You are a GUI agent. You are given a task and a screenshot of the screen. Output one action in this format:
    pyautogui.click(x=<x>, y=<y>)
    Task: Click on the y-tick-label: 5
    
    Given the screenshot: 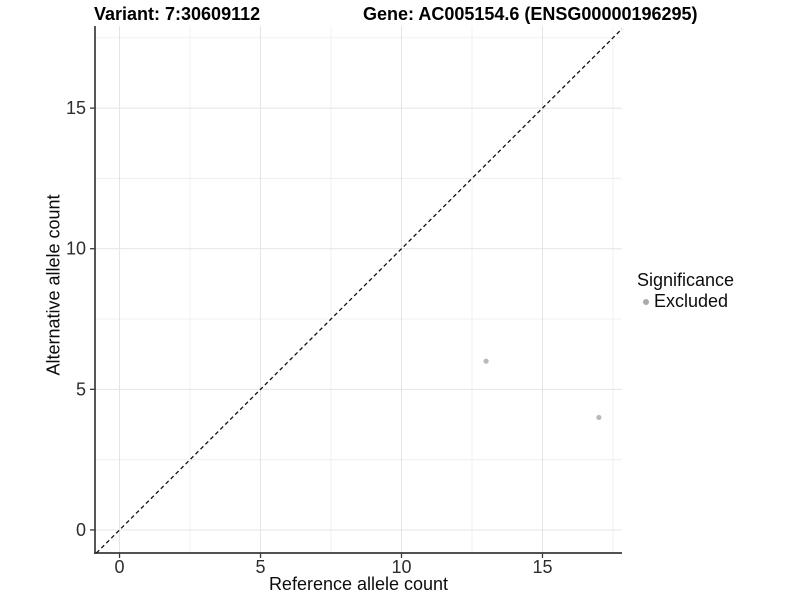 What is the action you would take?
    pyautogui.click(x=81, y=389)
    